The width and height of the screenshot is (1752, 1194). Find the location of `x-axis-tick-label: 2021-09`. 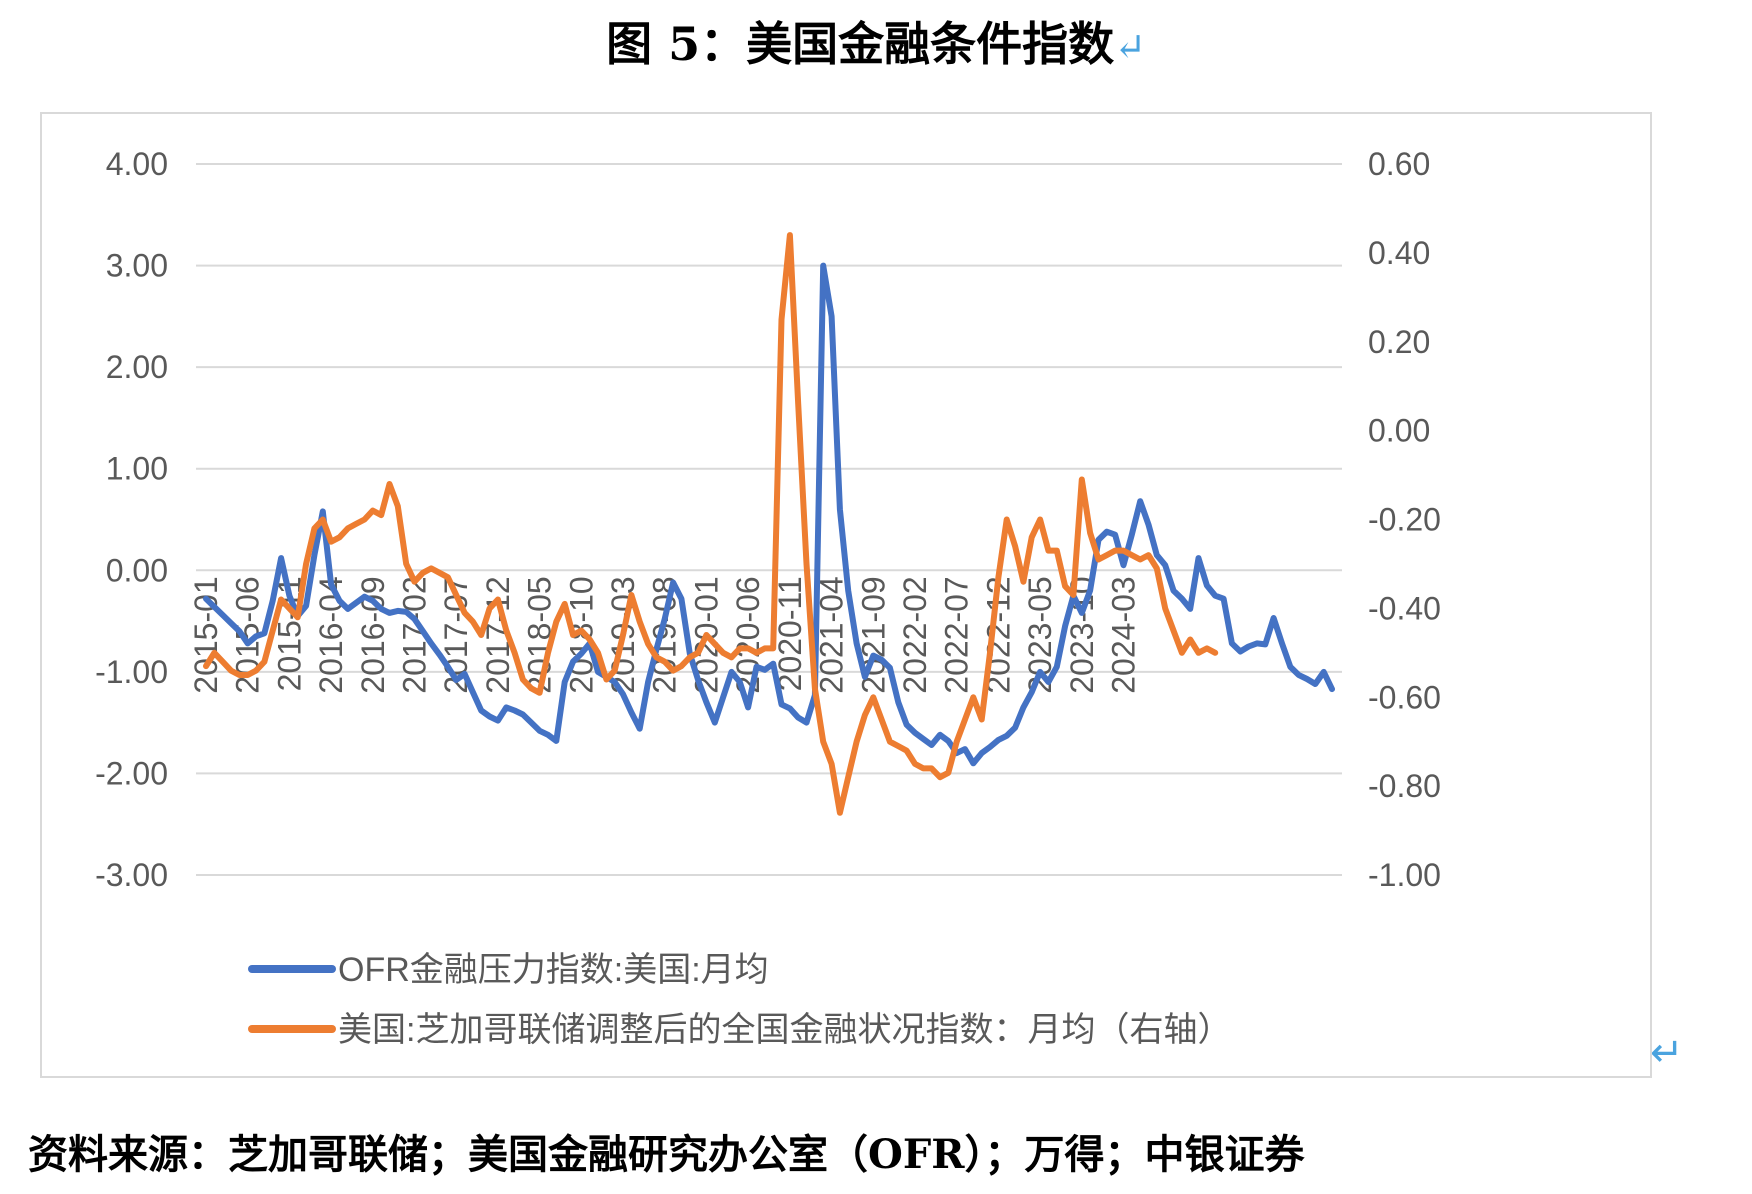

x-axis-tick-label: 2021-09 is located at coordinates (873, 634).